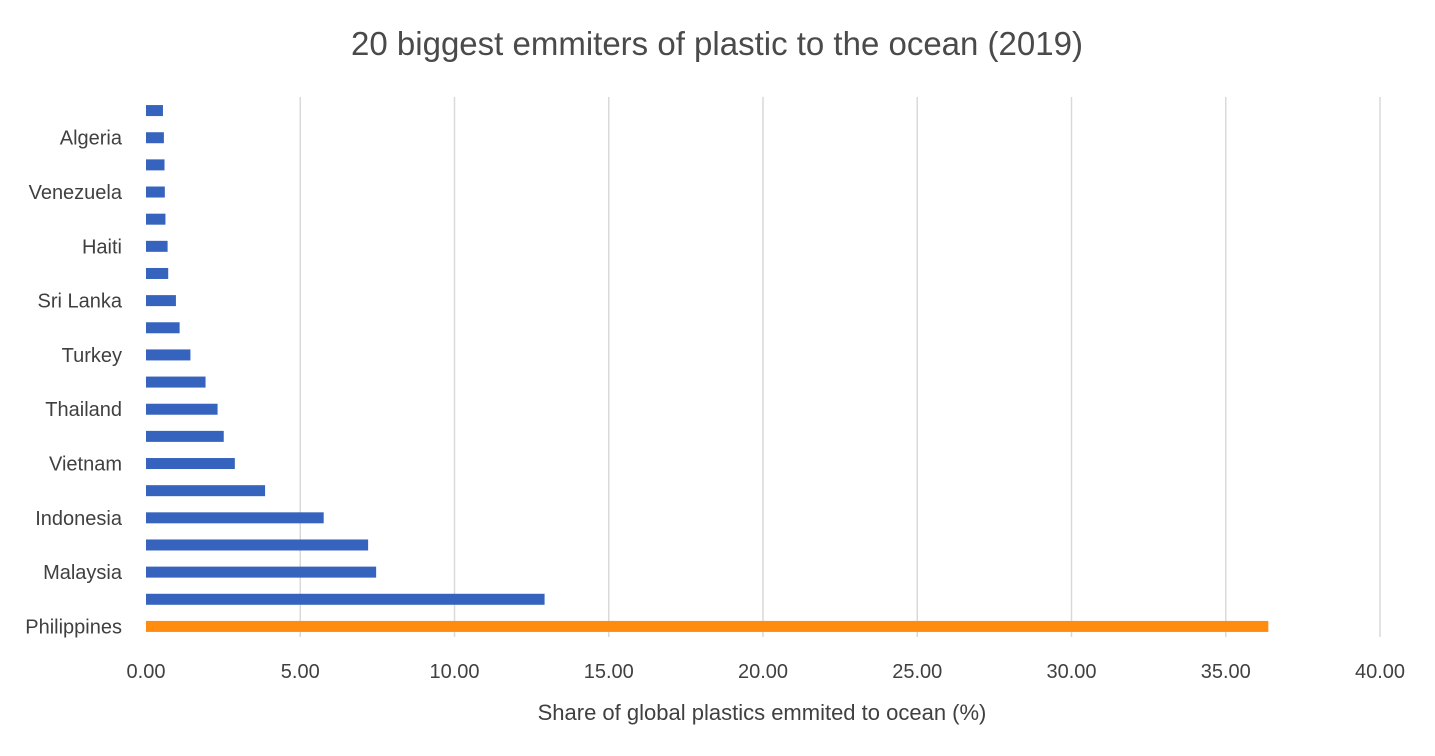 The image size is (1435, 756). Describe the element at coordinates (85, 465) in the screenshot. I see `y-category-label: Vietnam` at that location.